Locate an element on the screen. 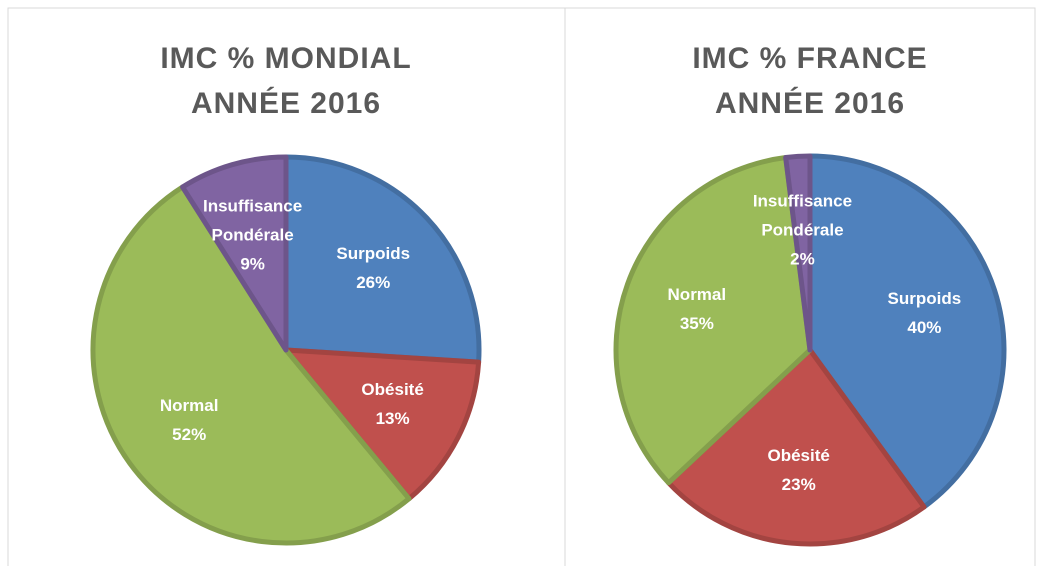  value-label: 35% is located at coordinates (696, 324).